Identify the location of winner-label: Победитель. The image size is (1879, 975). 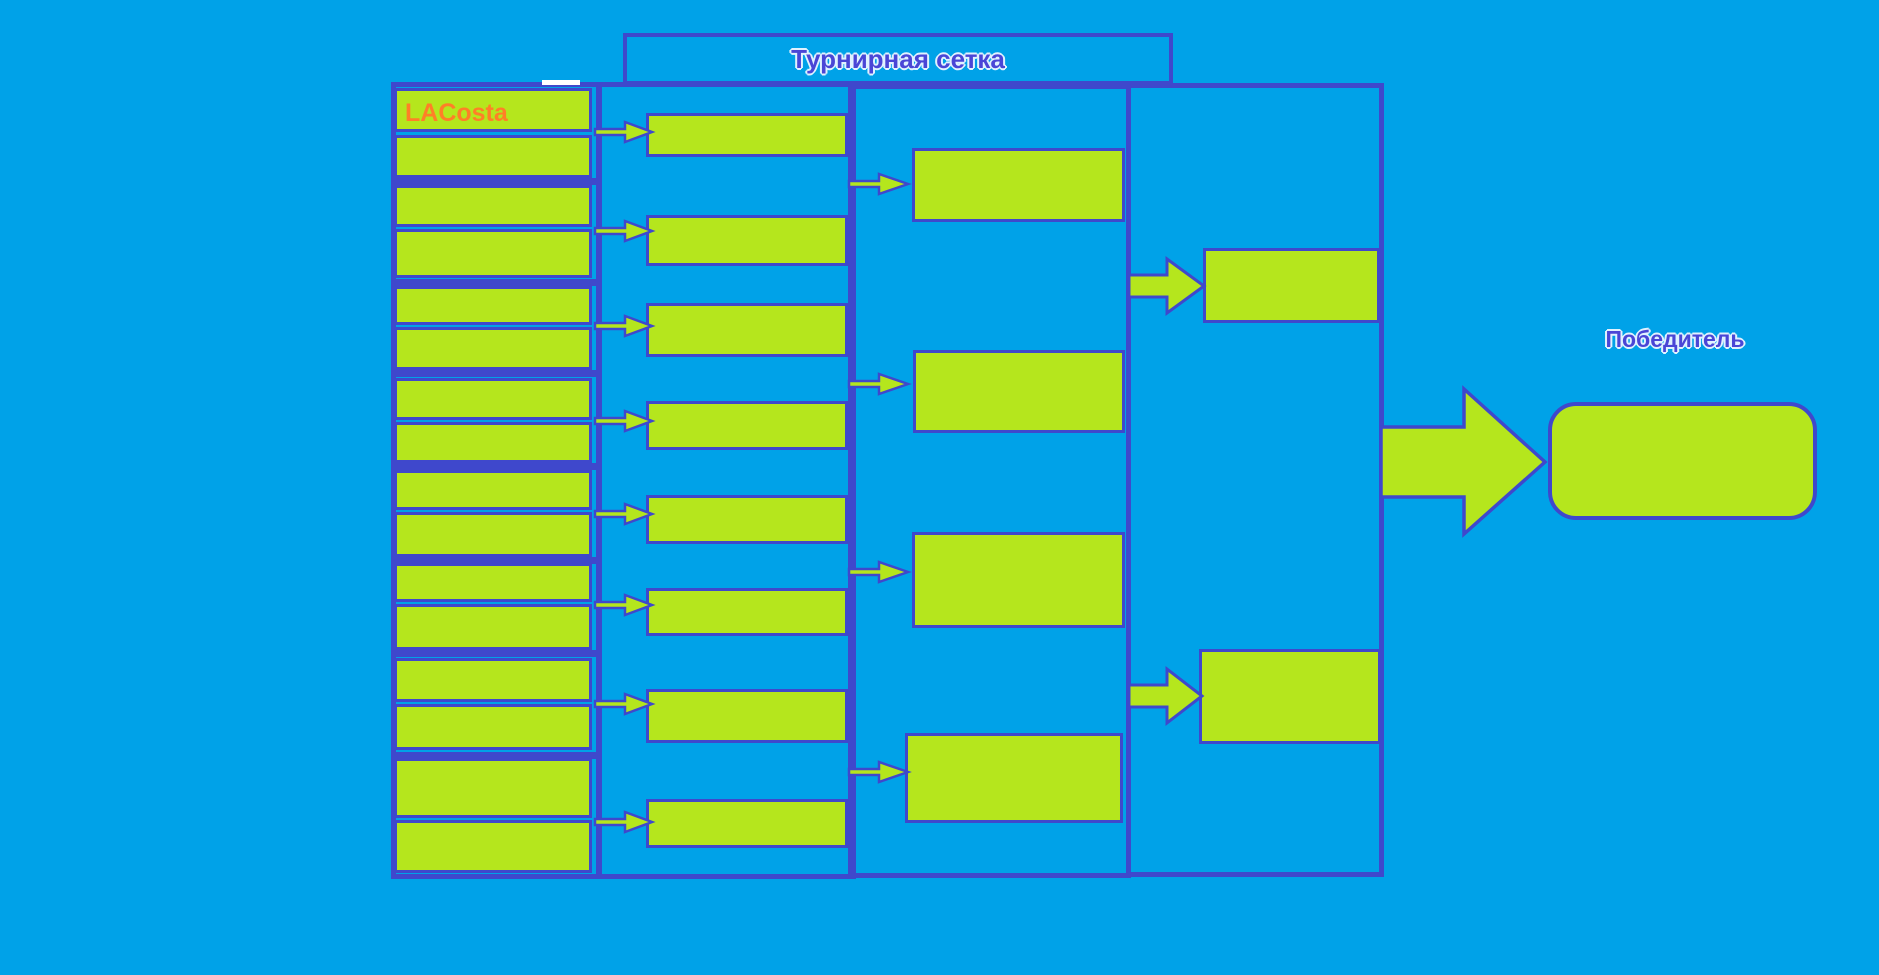
(1675, 339).